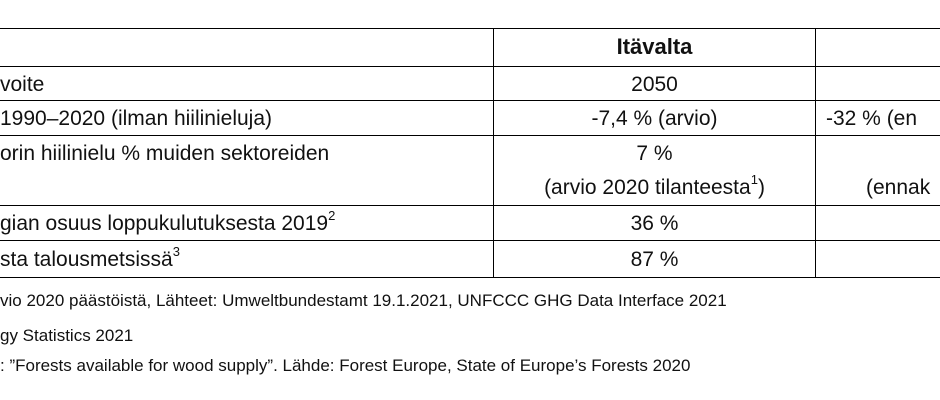 The height and width of the screenshot is (400, 940). I want to click on row-label: sta talousmetsissä3, so click(90, 258).